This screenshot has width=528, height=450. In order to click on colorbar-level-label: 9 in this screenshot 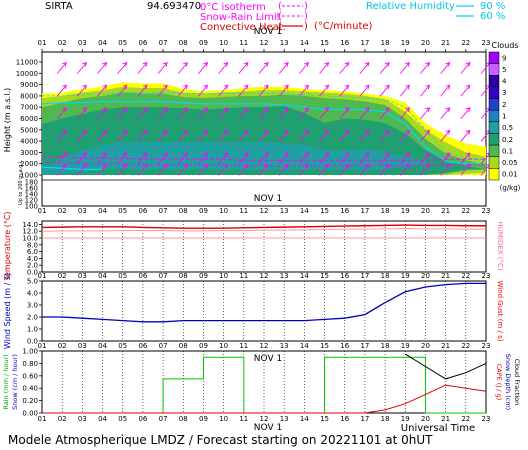, I will do `click(504, 58)`.